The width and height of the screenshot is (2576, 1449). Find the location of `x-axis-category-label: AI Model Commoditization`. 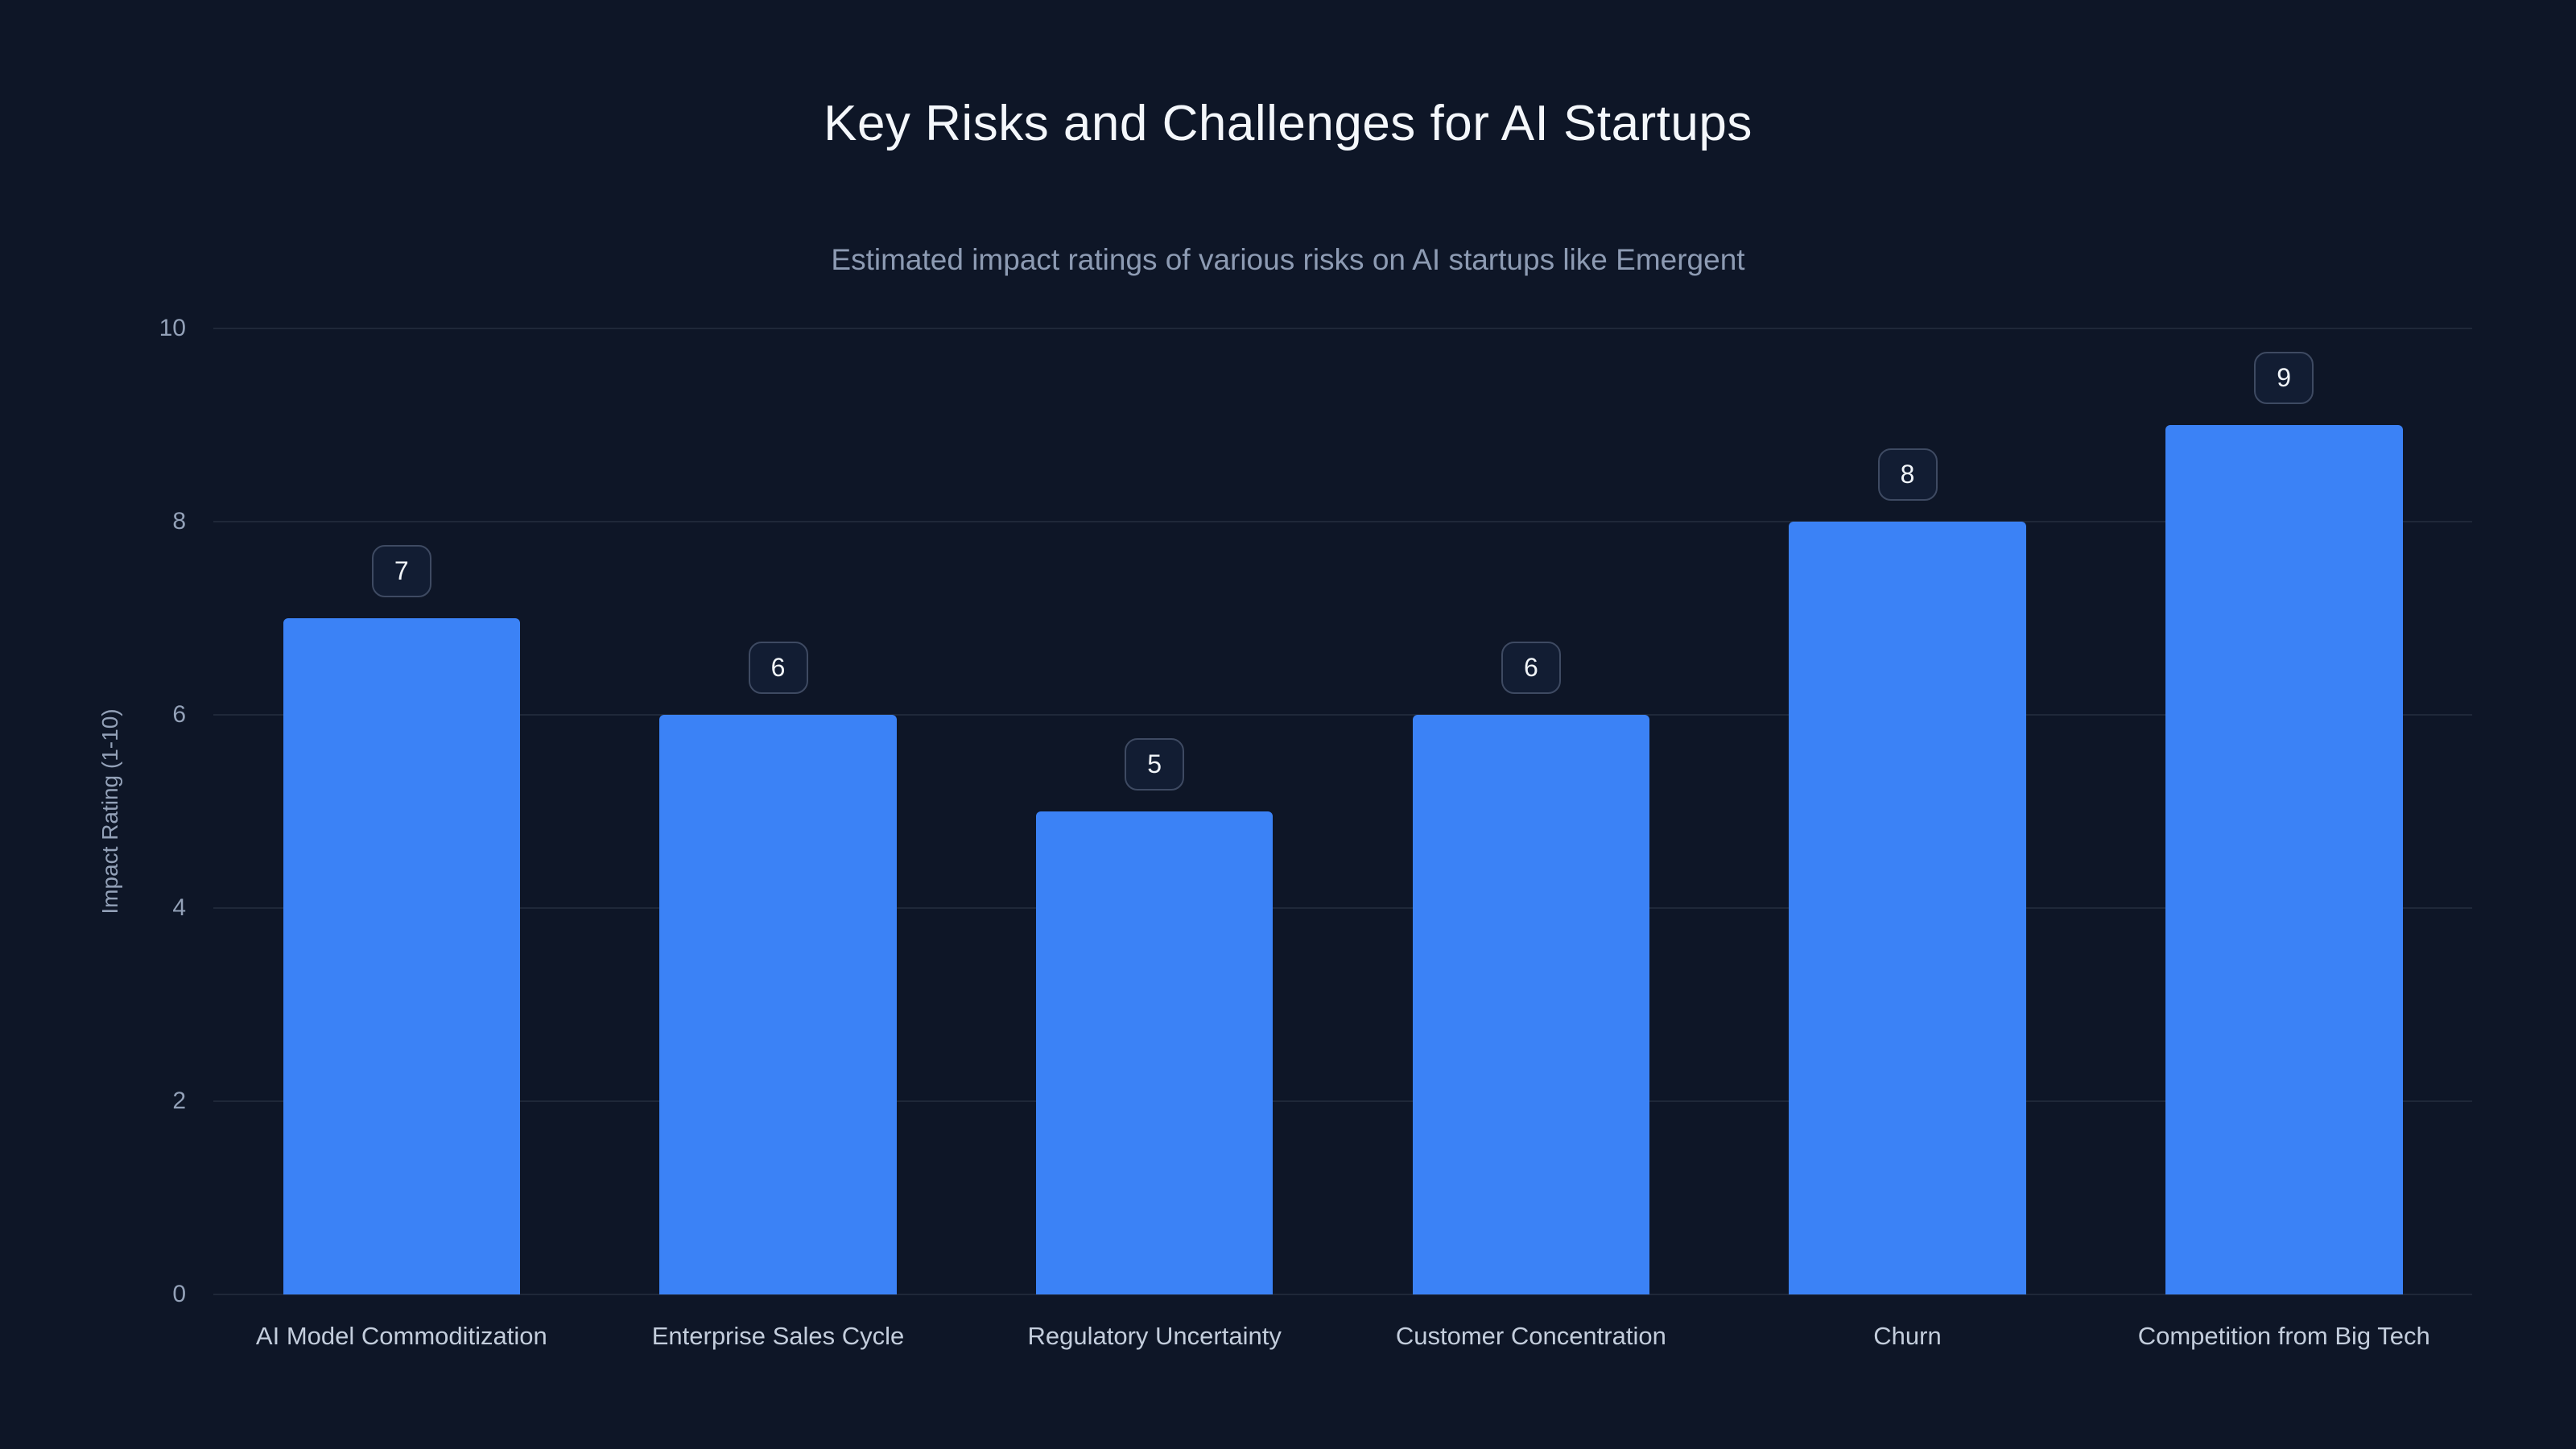

x-axis-category-label: AI Model Commoditization is located at coordinates (401, 1336).